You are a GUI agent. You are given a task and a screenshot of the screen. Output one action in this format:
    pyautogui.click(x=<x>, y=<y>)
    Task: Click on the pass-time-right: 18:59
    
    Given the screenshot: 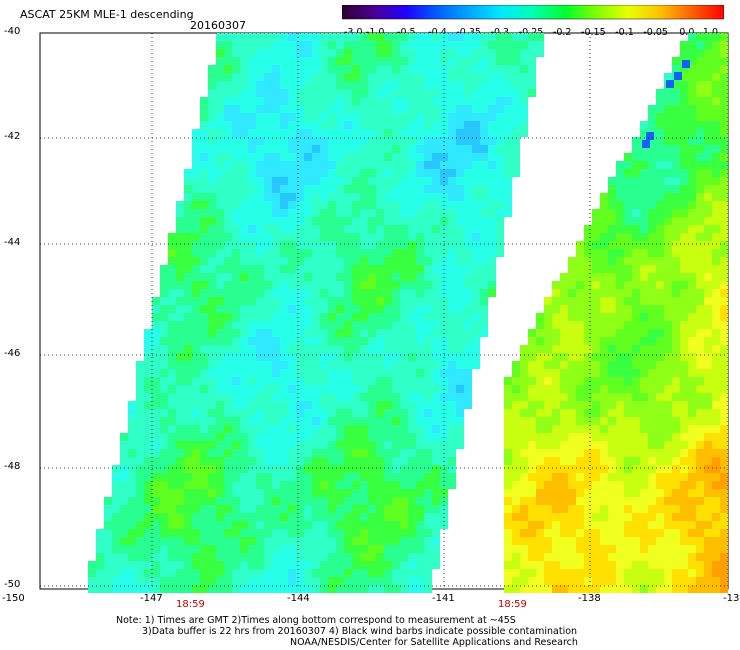 What is the action you would take?
    pyautogui.click(x=512, y=604)
    